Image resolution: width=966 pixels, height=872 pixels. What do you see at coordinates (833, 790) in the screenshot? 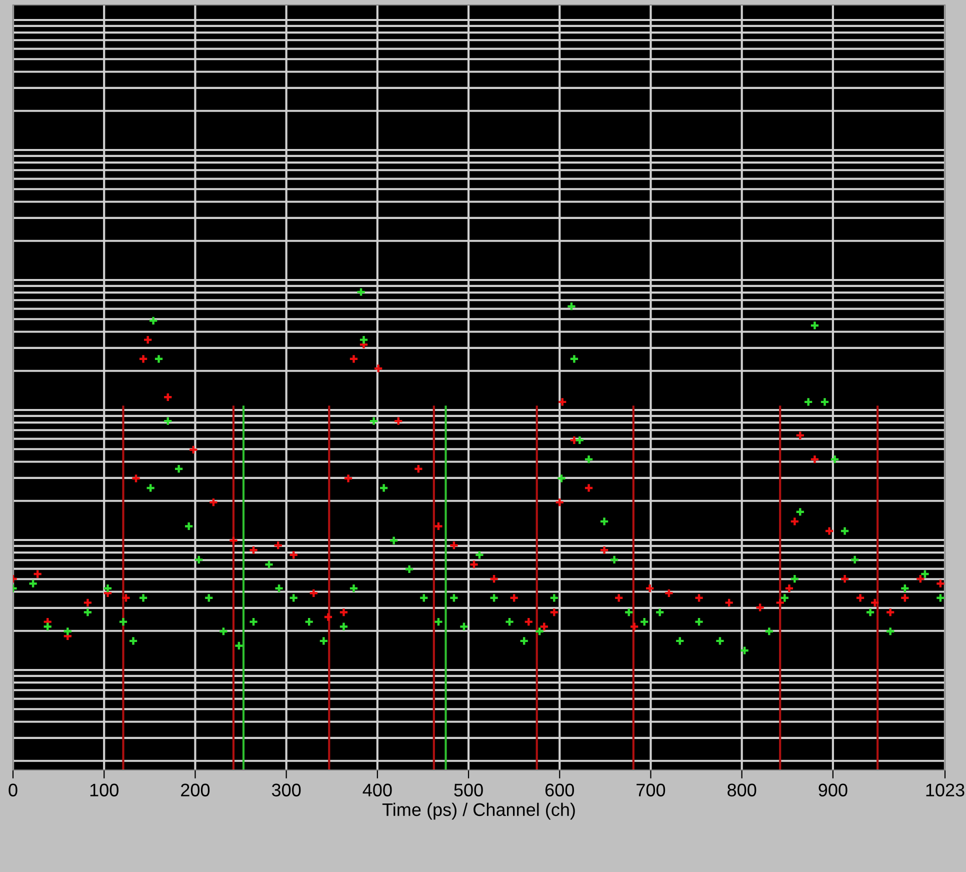
I see `x-tick-label: 900` at bounding box center [833, 790].